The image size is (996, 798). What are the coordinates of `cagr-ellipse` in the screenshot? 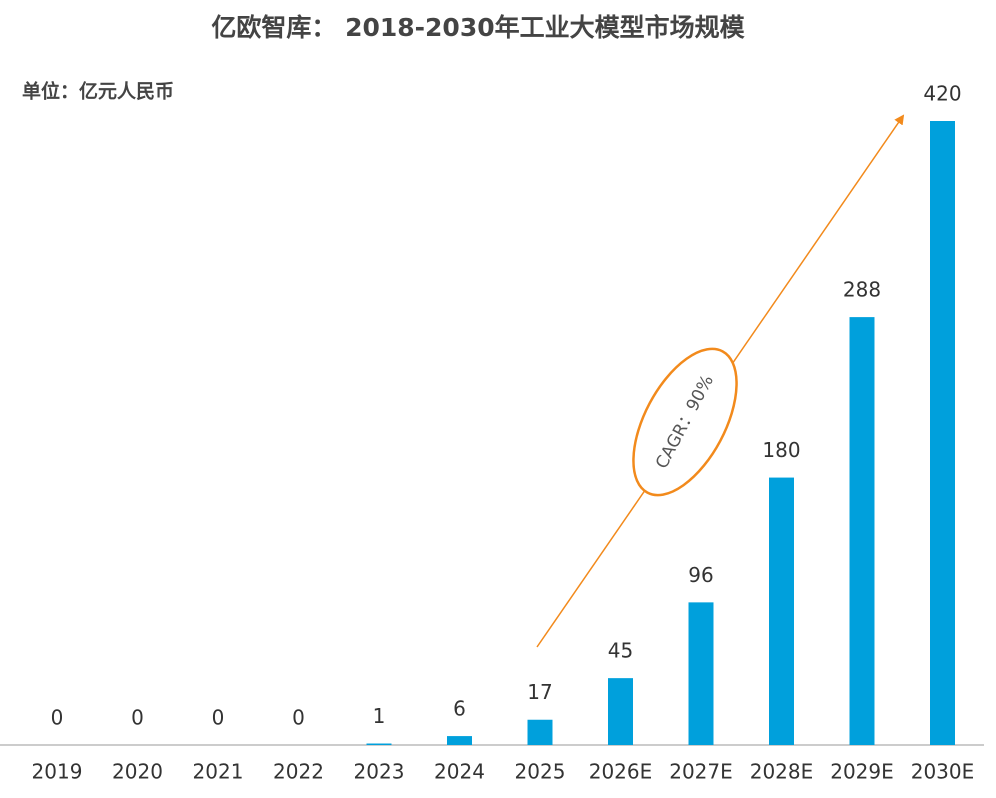 It's located at (685, 422).